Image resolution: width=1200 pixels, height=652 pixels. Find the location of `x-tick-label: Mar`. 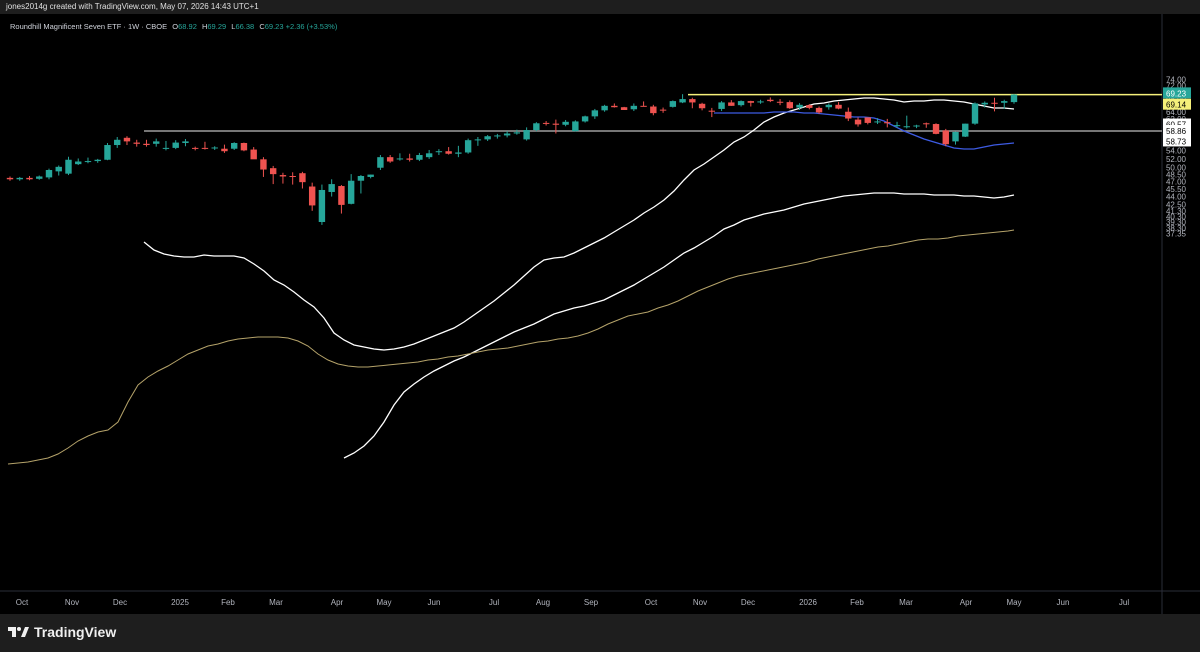

x-tick-label: Mar is located at coordinates (276, 602).